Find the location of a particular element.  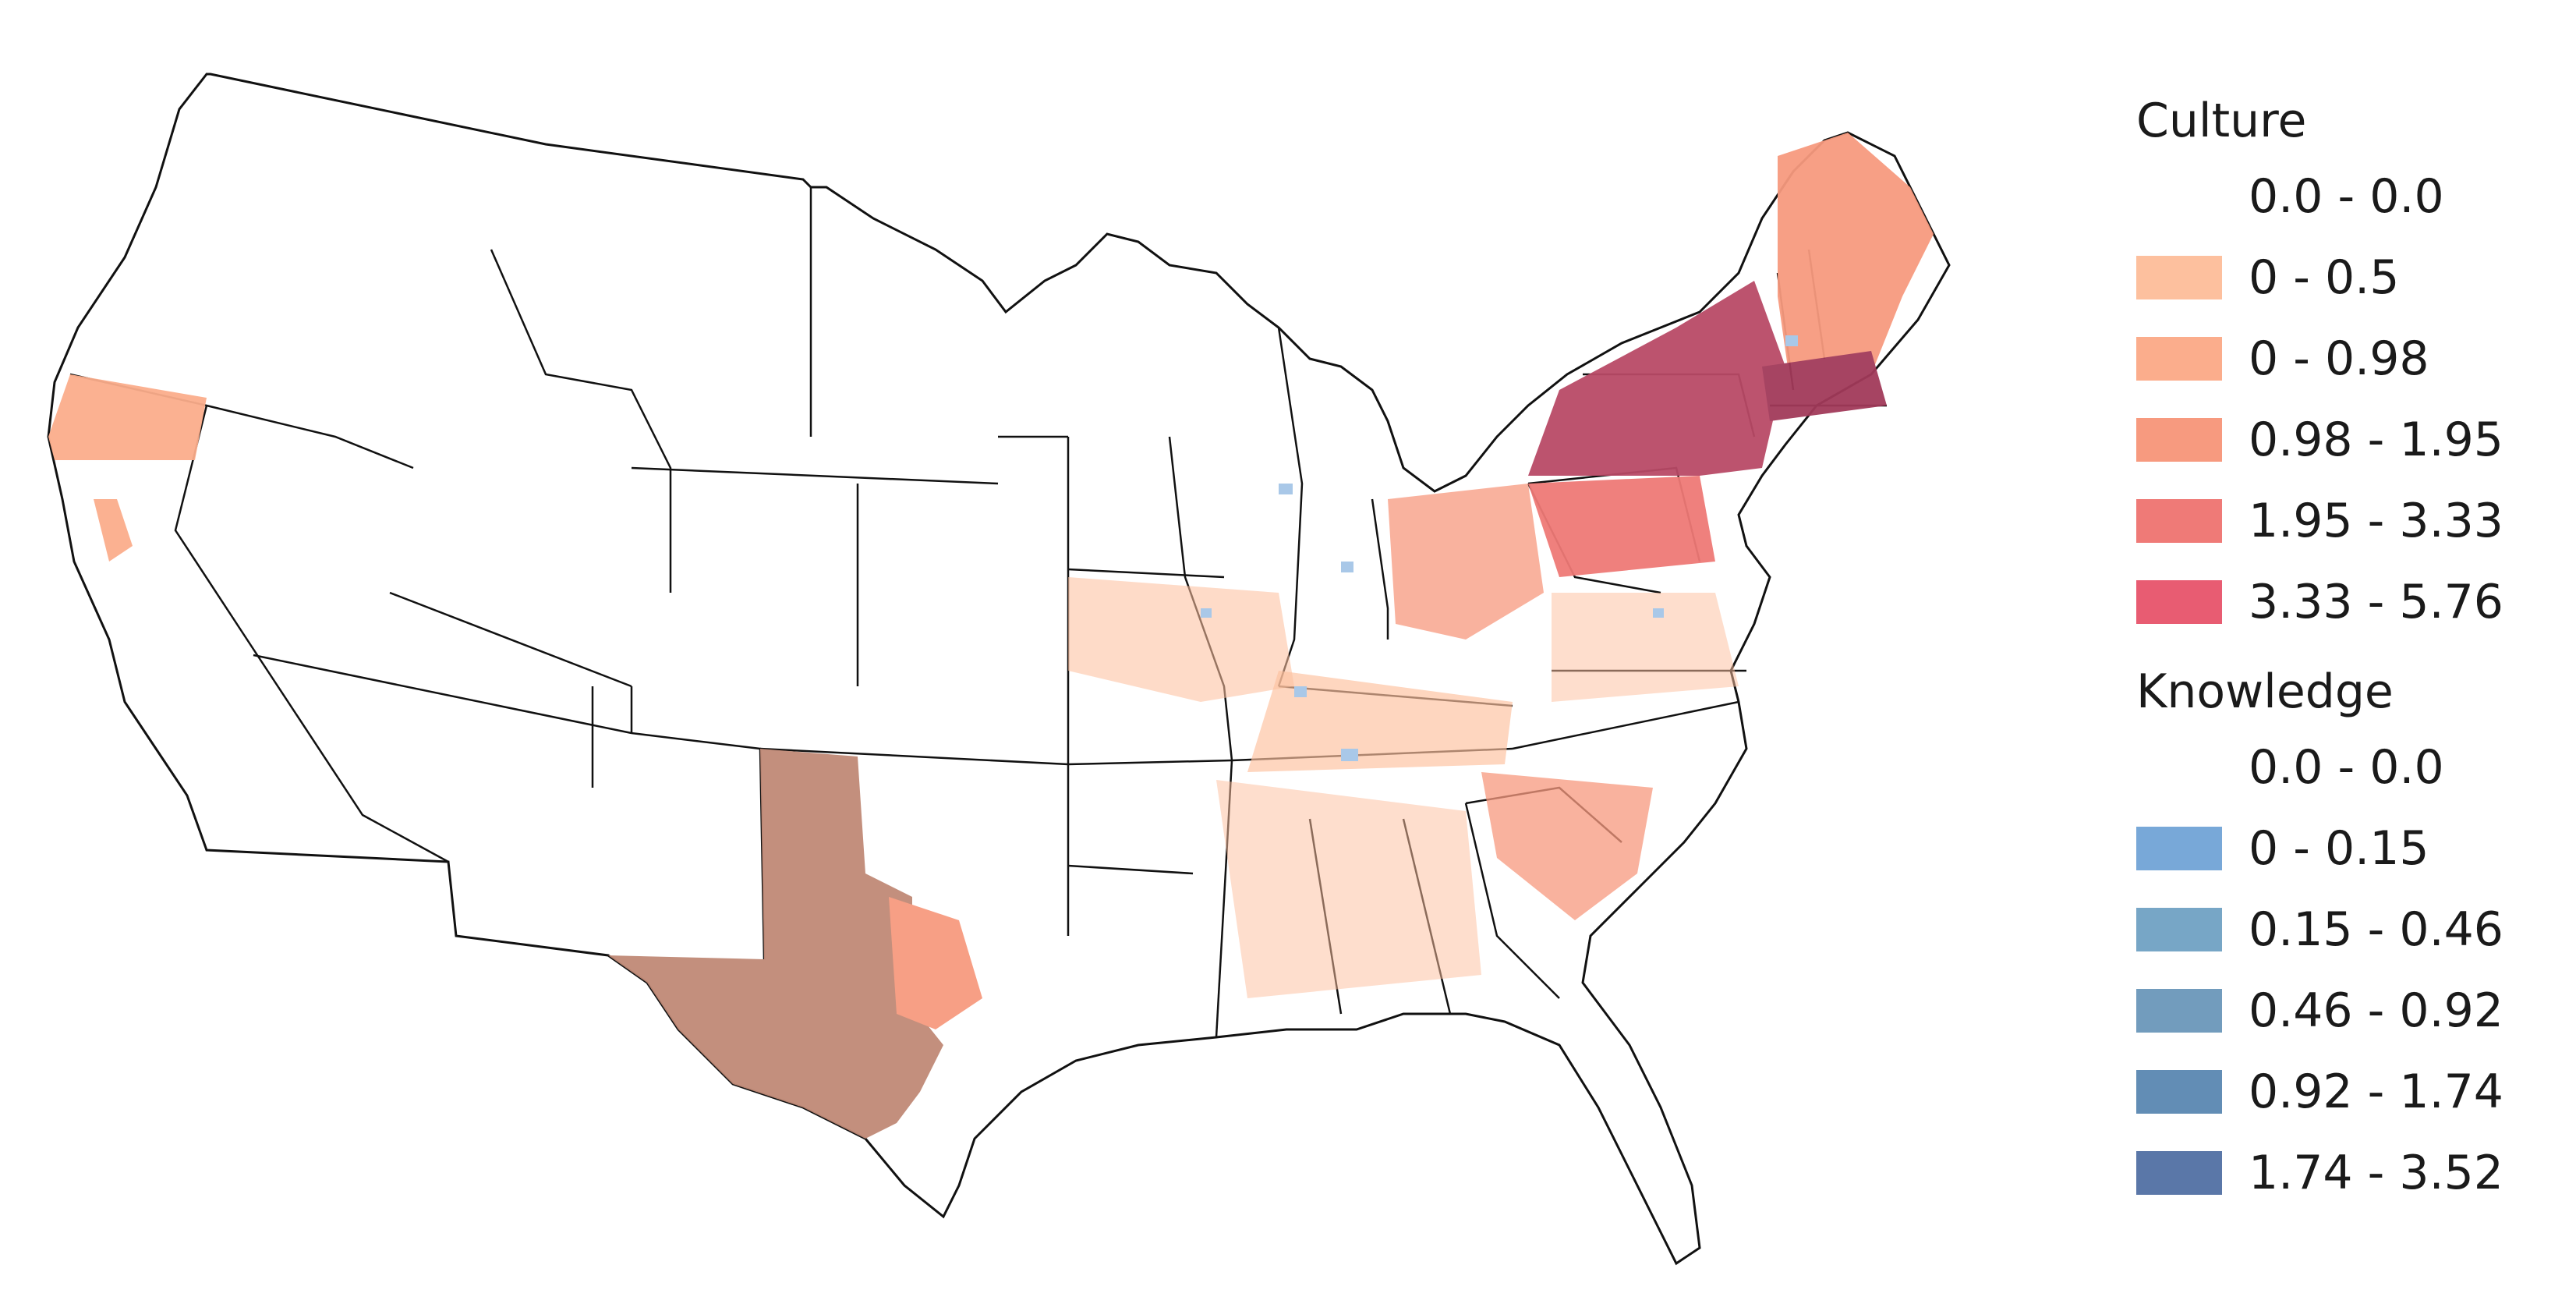

knowledge-legend-row: 0 - 0.15 is located at coordinates (2339, 848).